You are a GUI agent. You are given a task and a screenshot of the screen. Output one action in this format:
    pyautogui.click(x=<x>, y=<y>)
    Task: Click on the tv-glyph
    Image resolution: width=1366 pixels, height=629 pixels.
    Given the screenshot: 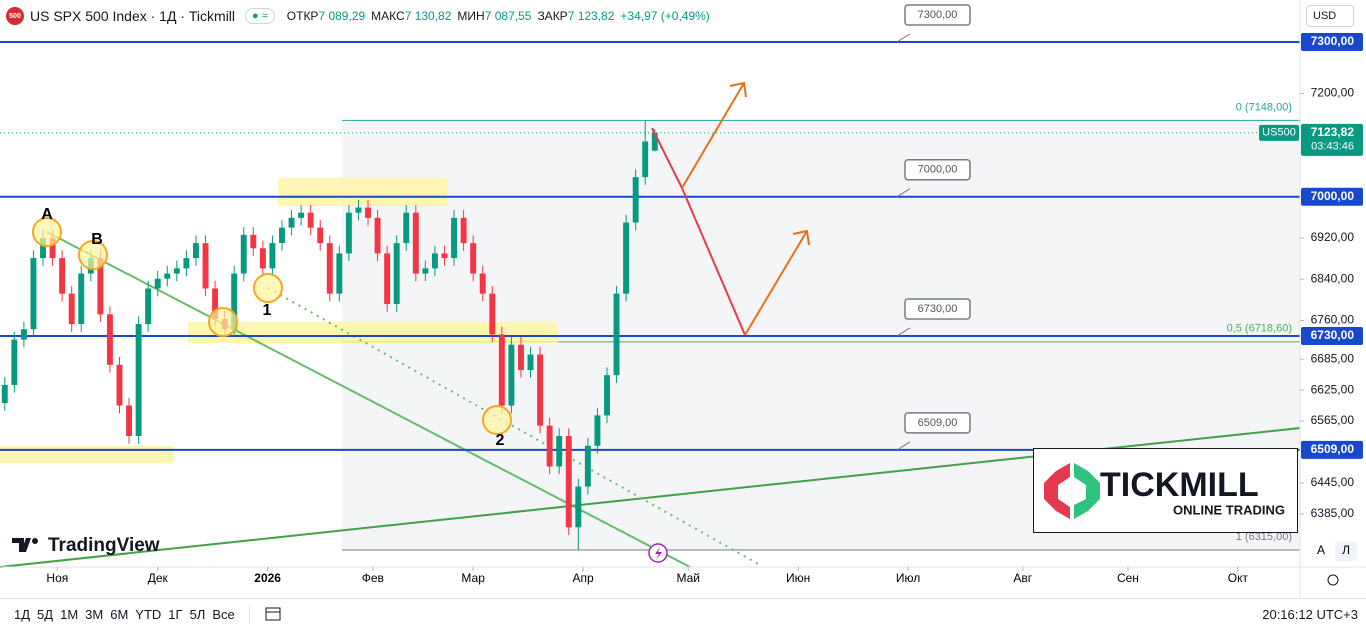 What is the action you would take?
    pyautogui.click(x=35, y=541)
    